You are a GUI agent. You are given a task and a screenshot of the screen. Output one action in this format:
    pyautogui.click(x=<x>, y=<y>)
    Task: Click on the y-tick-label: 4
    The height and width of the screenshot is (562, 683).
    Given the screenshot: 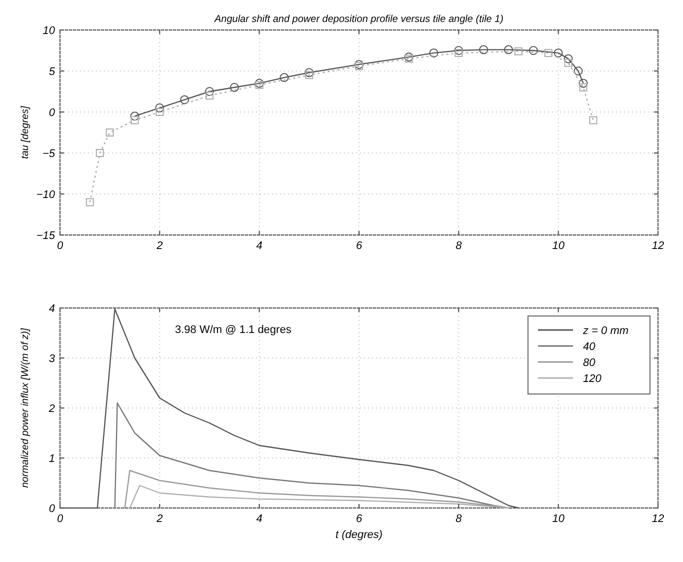 What is the action you would take?
    pyautogui.click(x=51, y=309)
    